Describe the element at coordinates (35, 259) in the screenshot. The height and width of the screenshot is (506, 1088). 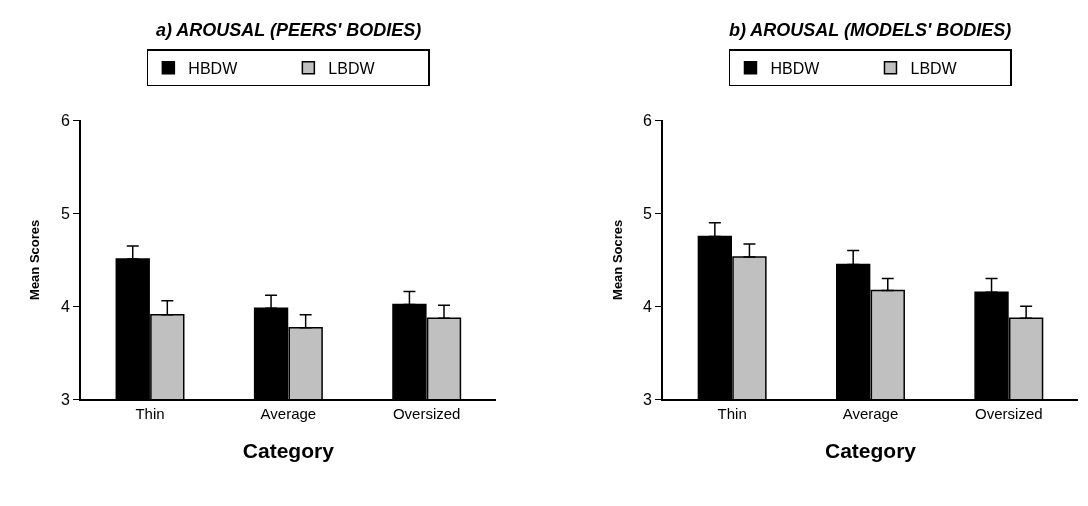
I see `y-axis-title: Mean Scores` at that location.